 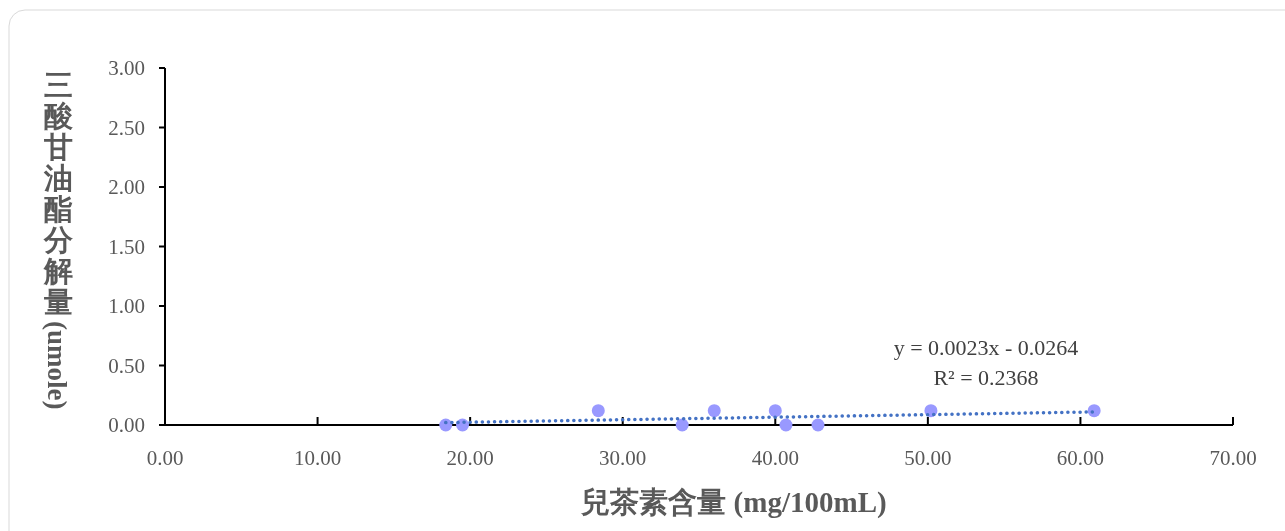 What do you see at coordinates (1233, 458) in the screenshot?
I see `x-tick-label: 70.00` at bounding box center [1233, 458].